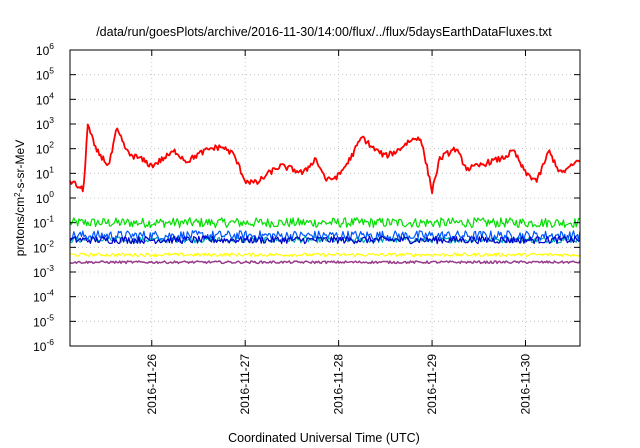 The image size is (640, 448). I want to click on y-tick-label: 10⁶, so click(45, 49).